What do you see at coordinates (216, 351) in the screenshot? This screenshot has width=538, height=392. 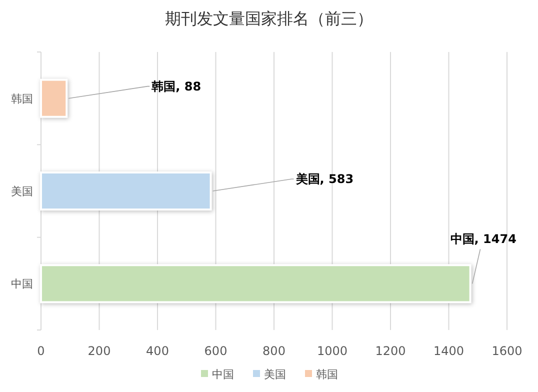 I see `x-tick-label: 600` at bounding box center [216, 351].